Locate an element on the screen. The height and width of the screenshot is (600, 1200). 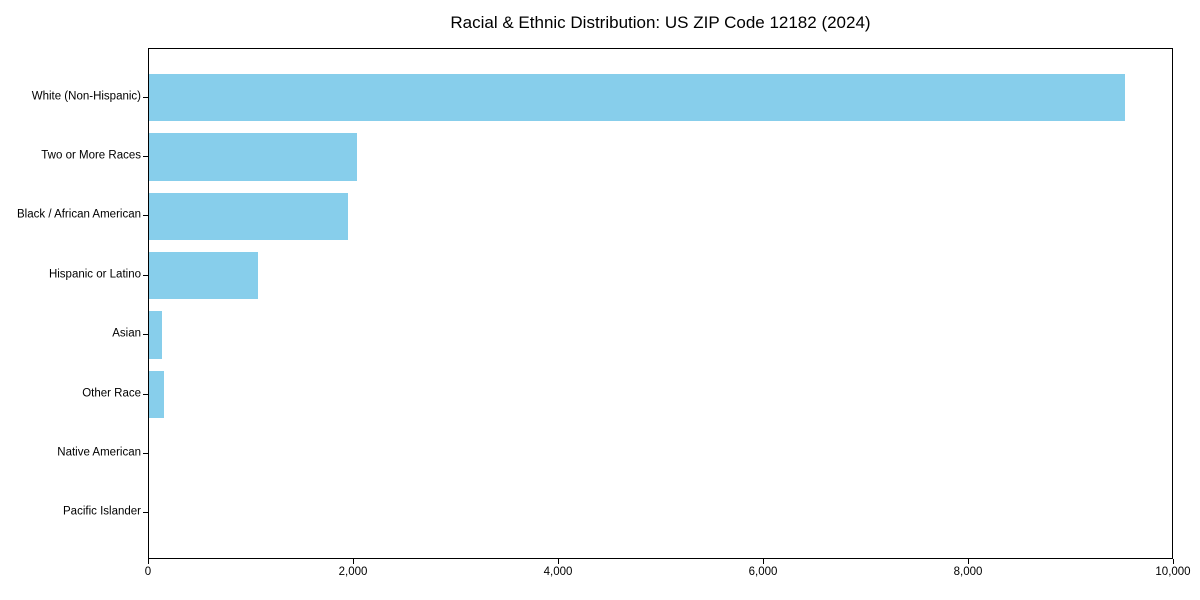
y-axis-category-label: Pacific Islander is located at coordinates (102, 511).